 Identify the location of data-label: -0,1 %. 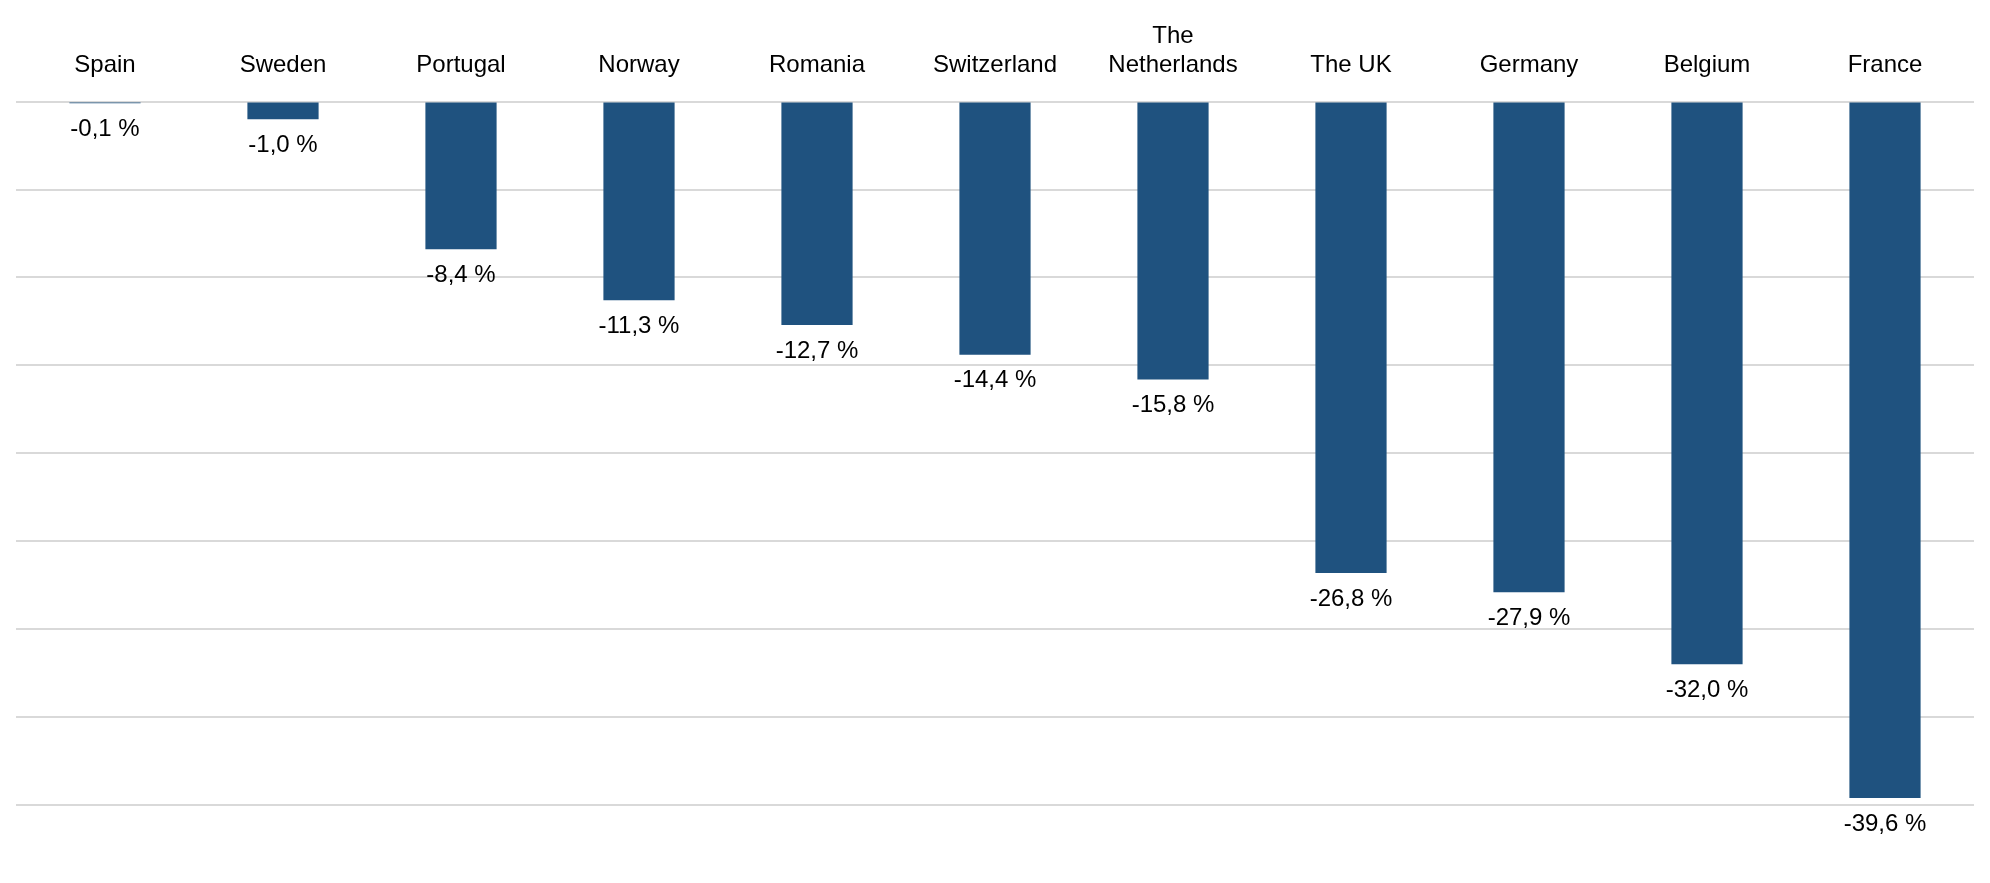
(105, 127).